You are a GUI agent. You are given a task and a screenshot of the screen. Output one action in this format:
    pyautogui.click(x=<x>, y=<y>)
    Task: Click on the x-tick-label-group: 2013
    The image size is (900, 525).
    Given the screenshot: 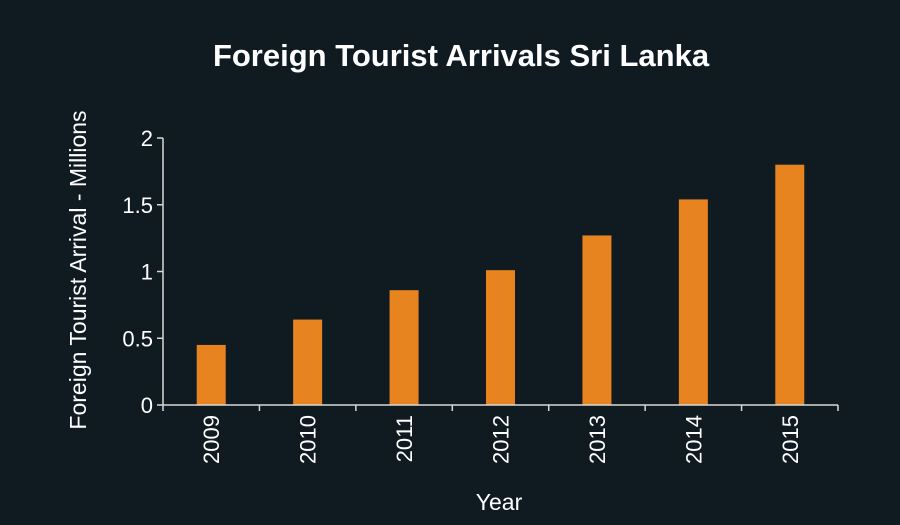 What is the action you would take?
    pyautogui.click(x=597, y=439)
    